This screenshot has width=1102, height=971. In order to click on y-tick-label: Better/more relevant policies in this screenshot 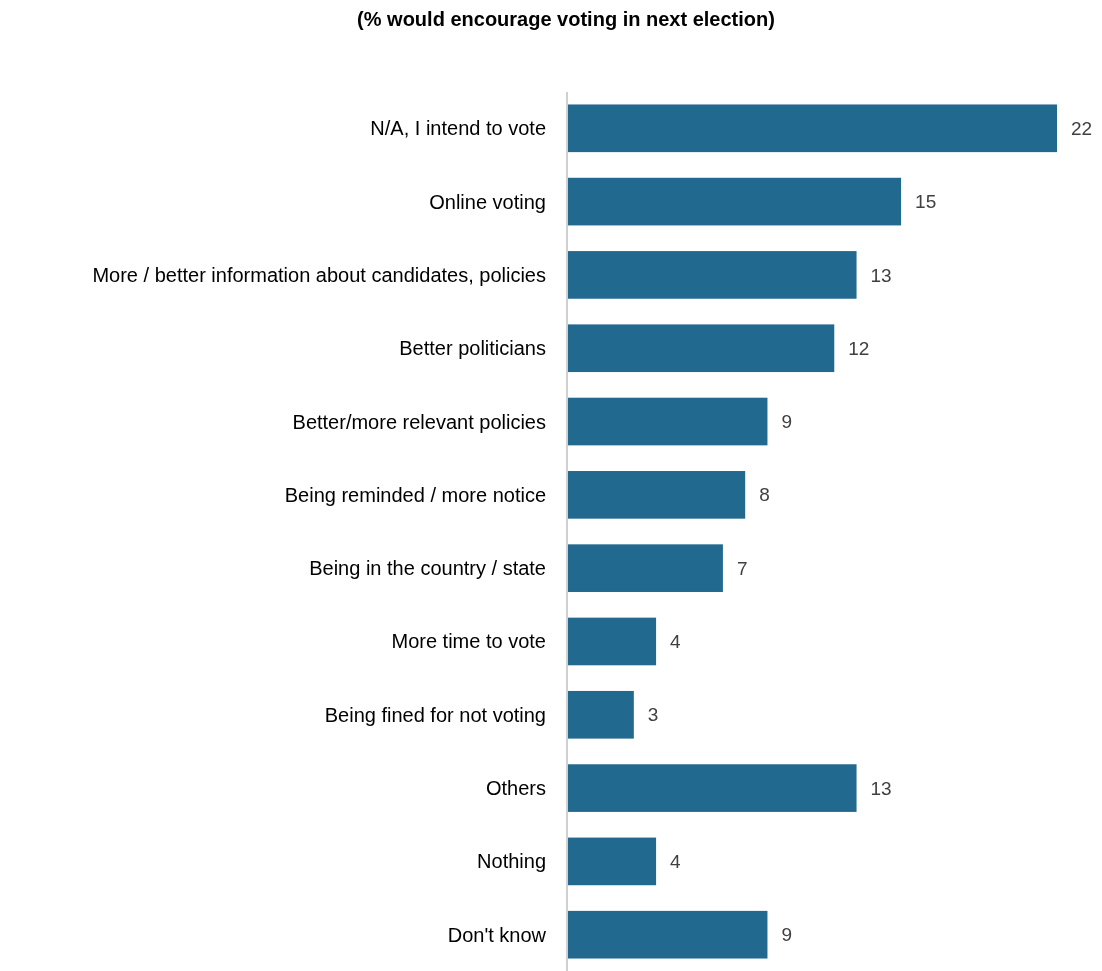, I will do `click(419, 421)`.